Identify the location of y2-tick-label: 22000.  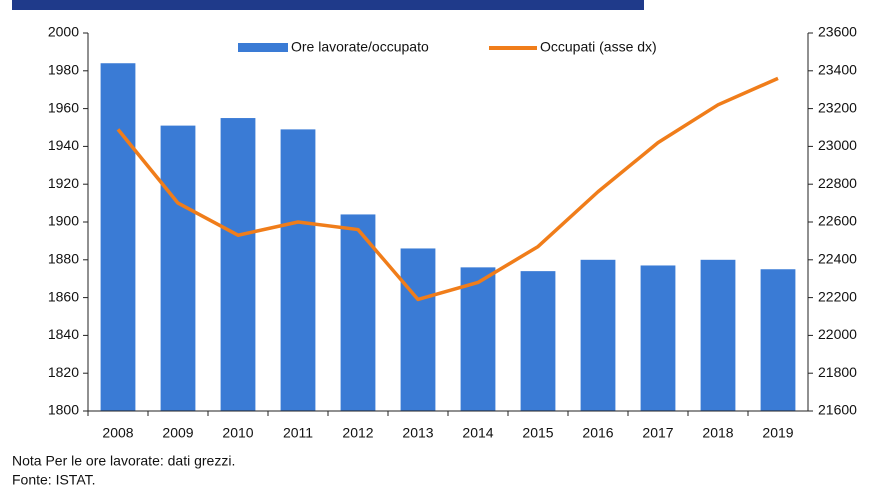
(837, 334).